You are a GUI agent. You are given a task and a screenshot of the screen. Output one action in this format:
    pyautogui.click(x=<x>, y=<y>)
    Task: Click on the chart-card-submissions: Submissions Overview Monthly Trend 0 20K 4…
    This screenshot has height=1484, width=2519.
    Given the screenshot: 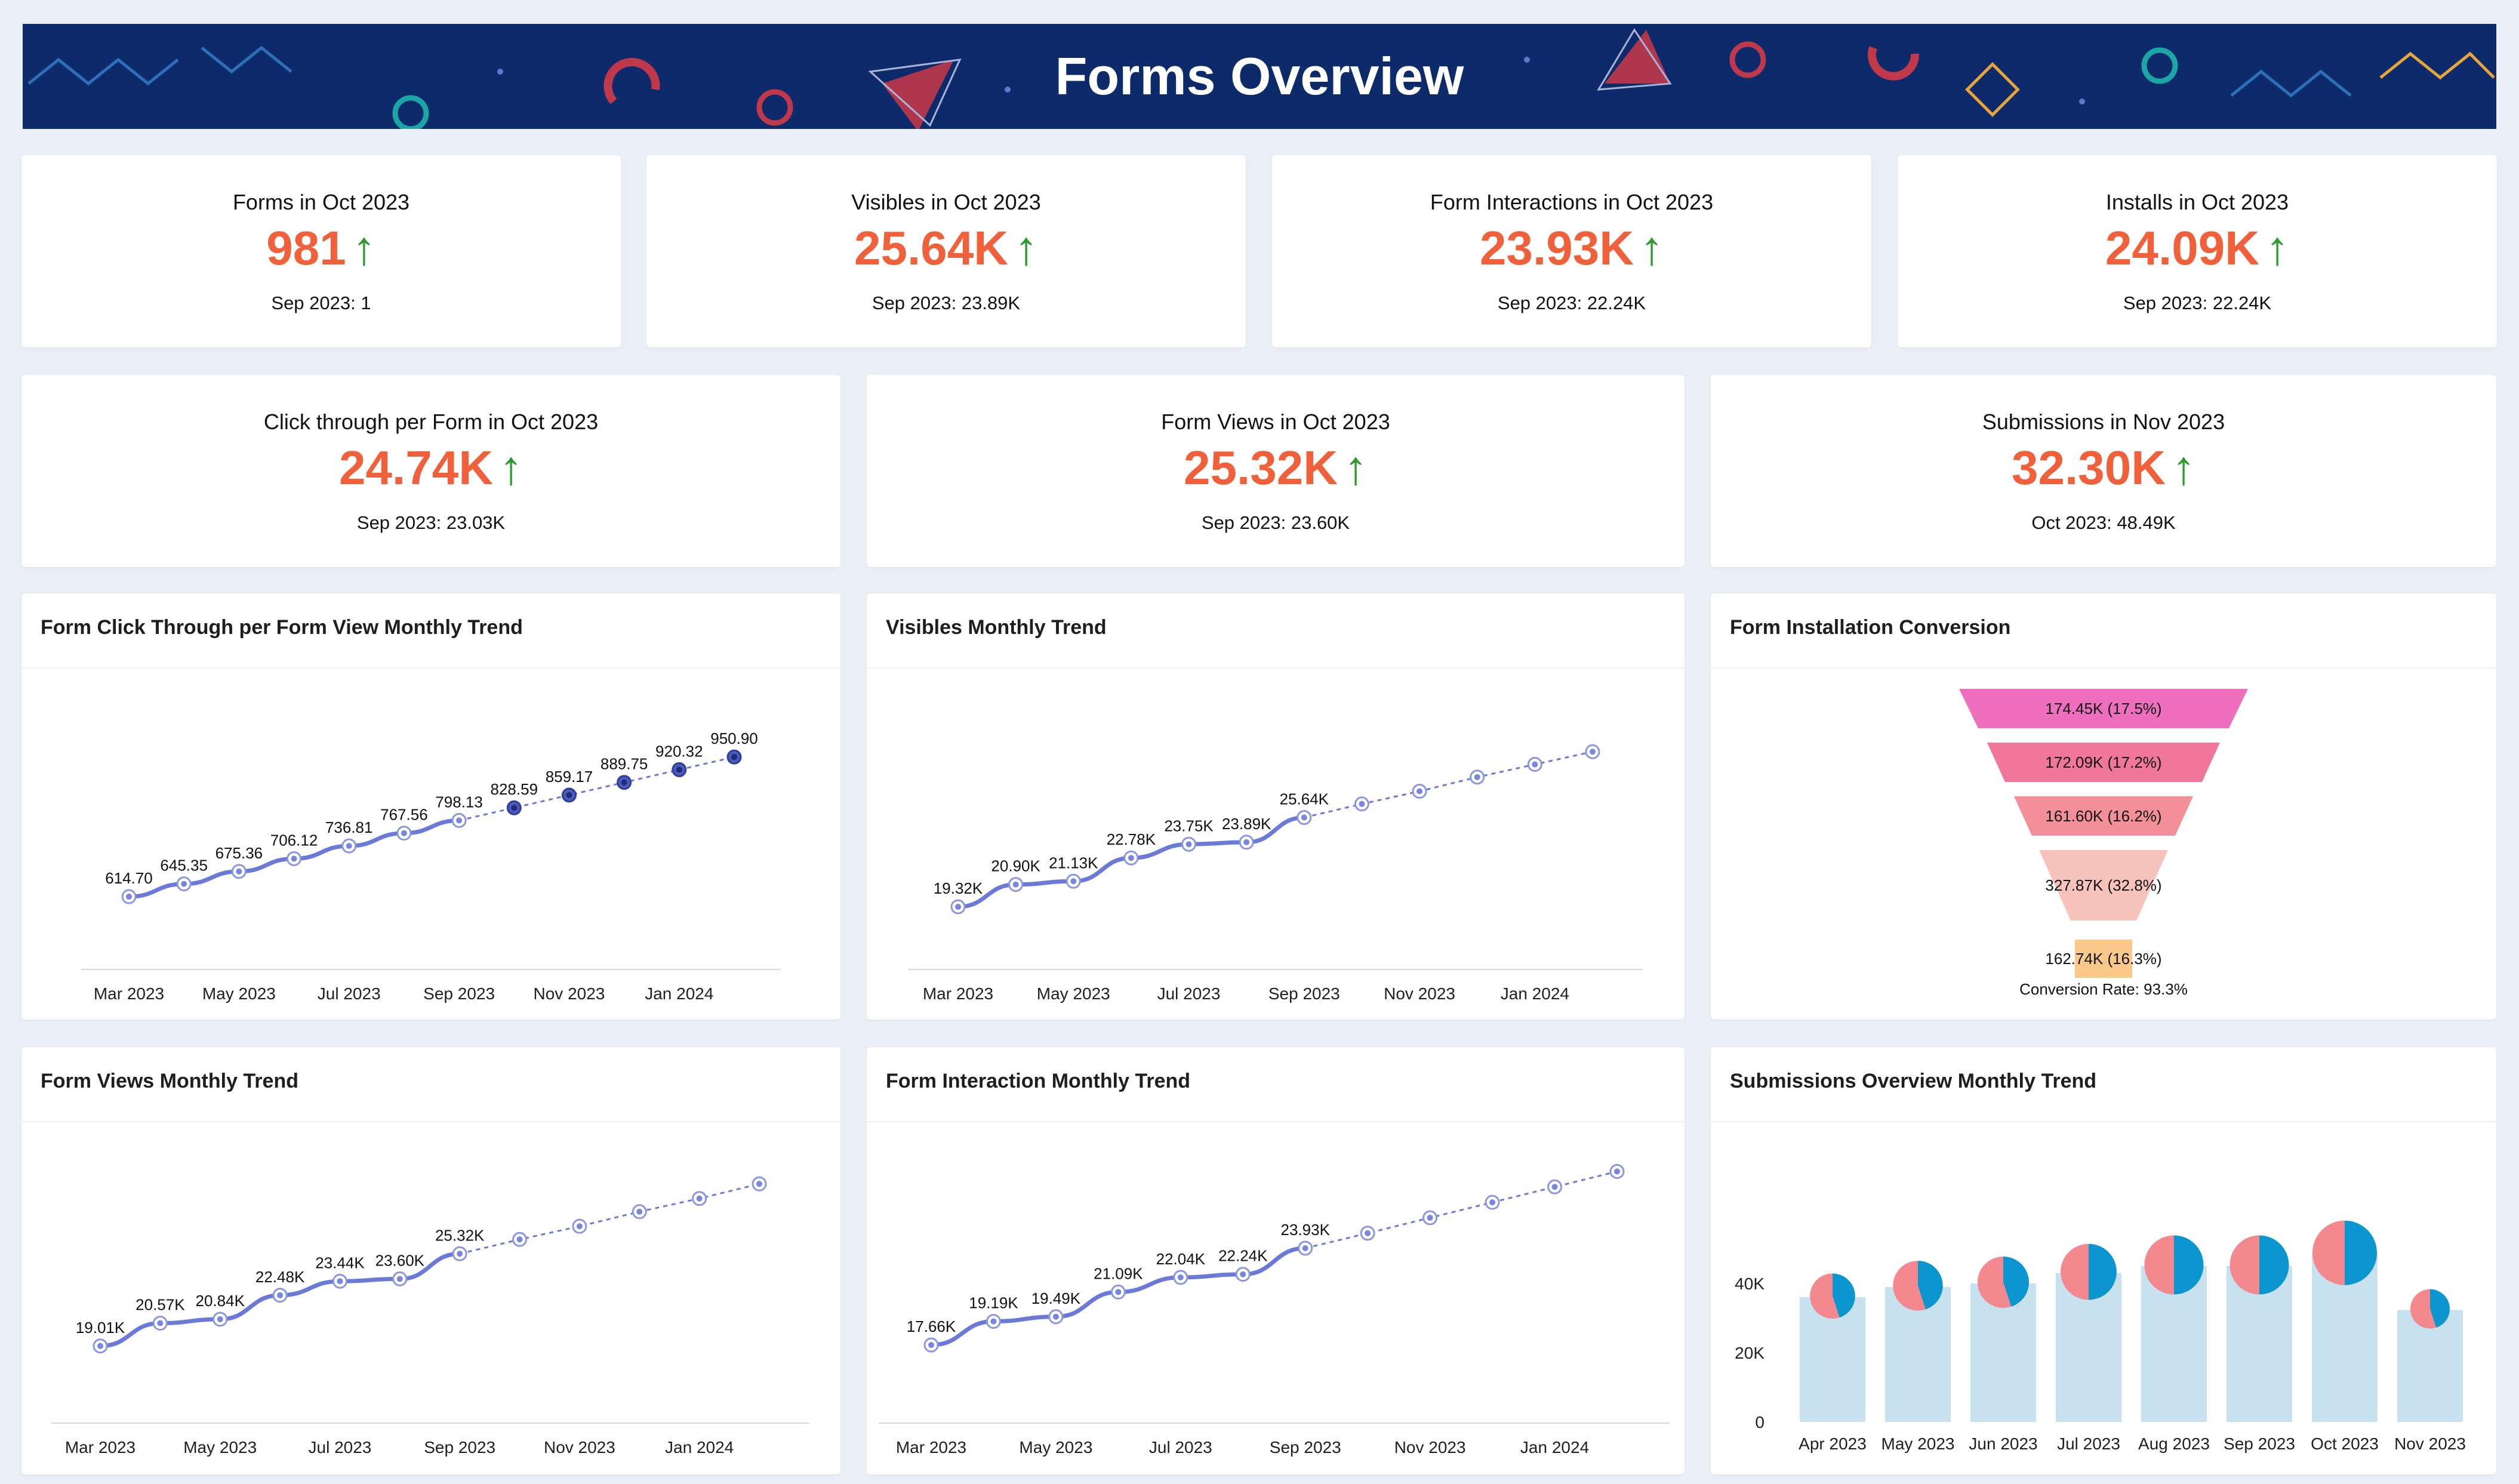 What is the action you would take?
    pyautogui.click(x=2103, y=1261)
    